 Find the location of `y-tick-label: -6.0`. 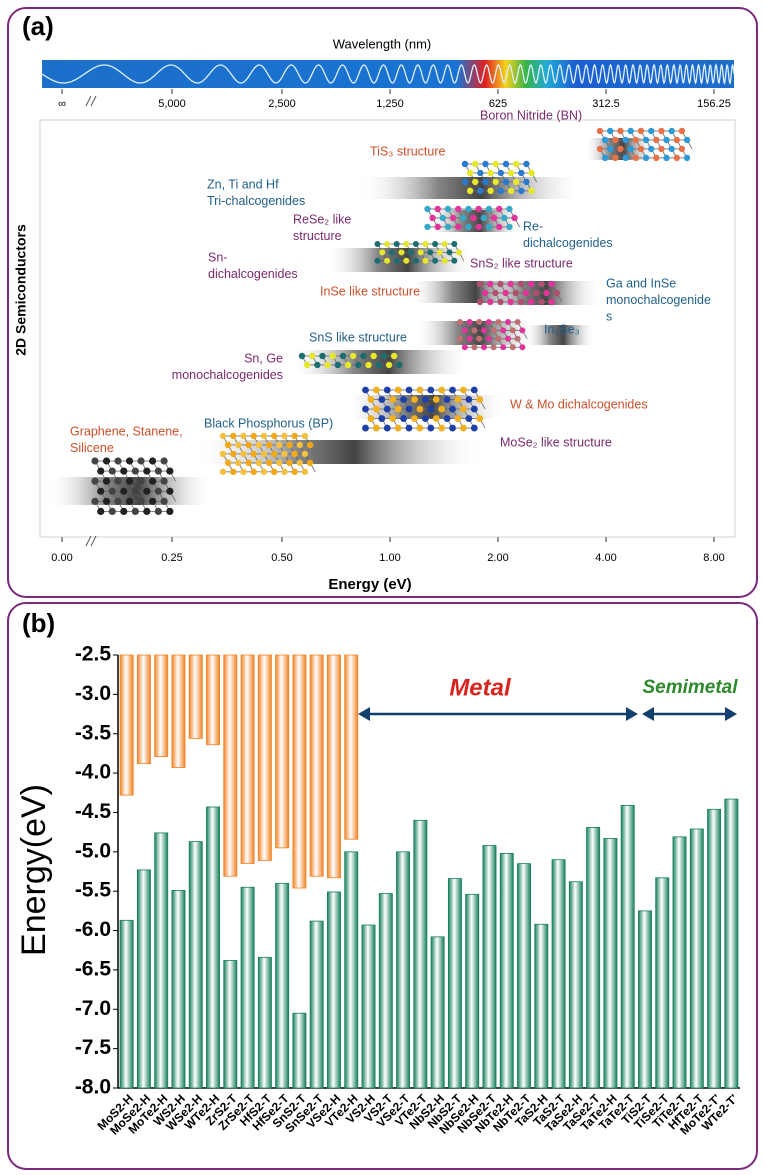

y-tick-label: -6.0 is located at coordinates (93, 929).